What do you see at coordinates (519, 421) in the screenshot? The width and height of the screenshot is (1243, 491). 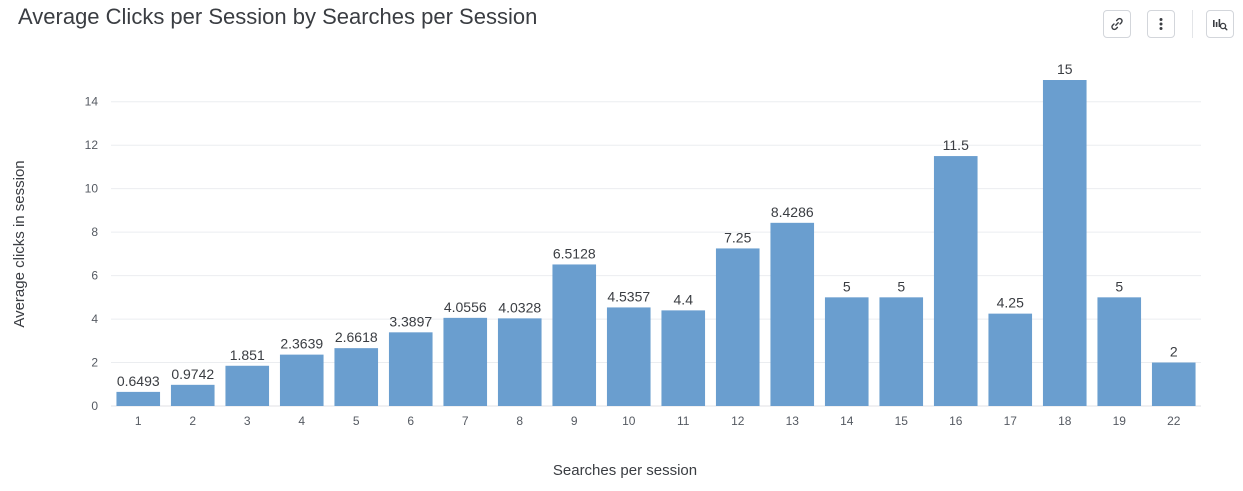 I see `x-tick-label: 8` at bounding box center [519, 421].